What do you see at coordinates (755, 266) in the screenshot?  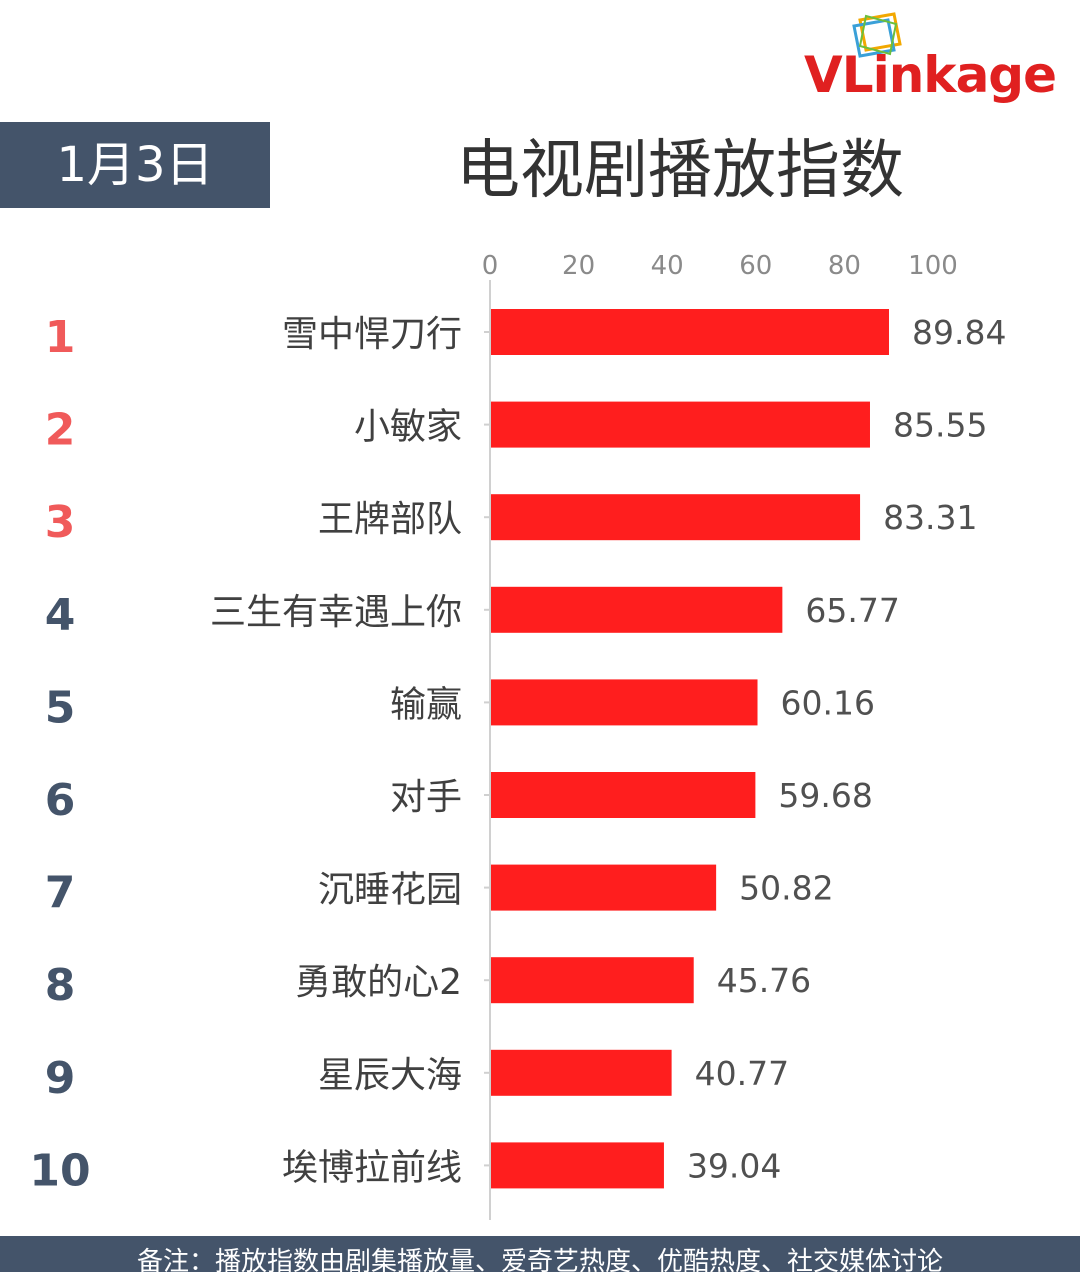 I see `x-tick-label: 60` at bounding box center [755, 266].